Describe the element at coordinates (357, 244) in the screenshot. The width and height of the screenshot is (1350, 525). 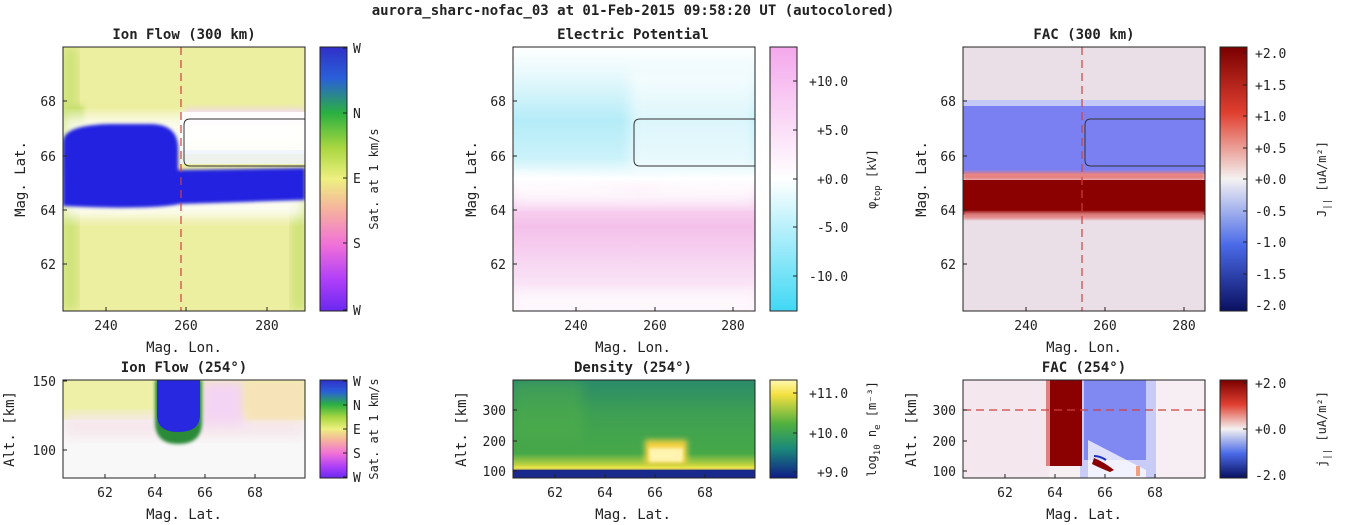
I see `ion-flow-300-cbar-tick: S` at that location.